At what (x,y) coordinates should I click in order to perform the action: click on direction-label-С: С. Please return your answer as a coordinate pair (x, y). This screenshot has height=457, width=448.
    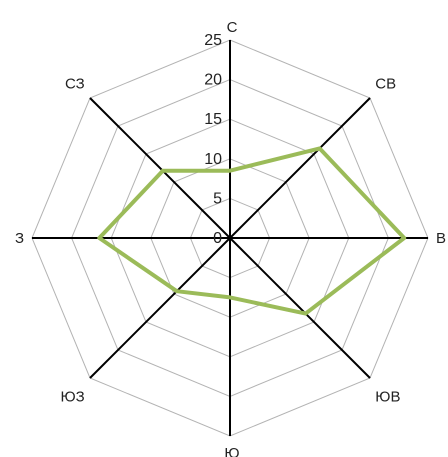
    Looking at the image, I should click on (232, 27).